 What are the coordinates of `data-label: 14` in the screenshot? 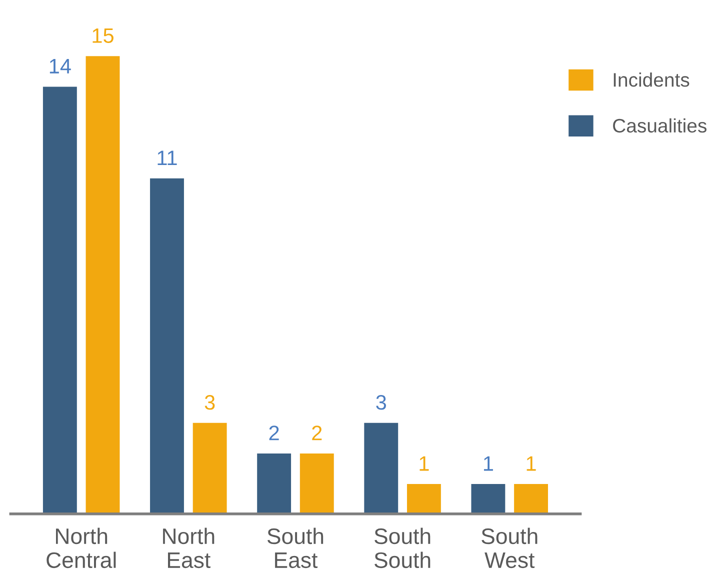 It's located at (60, 66).